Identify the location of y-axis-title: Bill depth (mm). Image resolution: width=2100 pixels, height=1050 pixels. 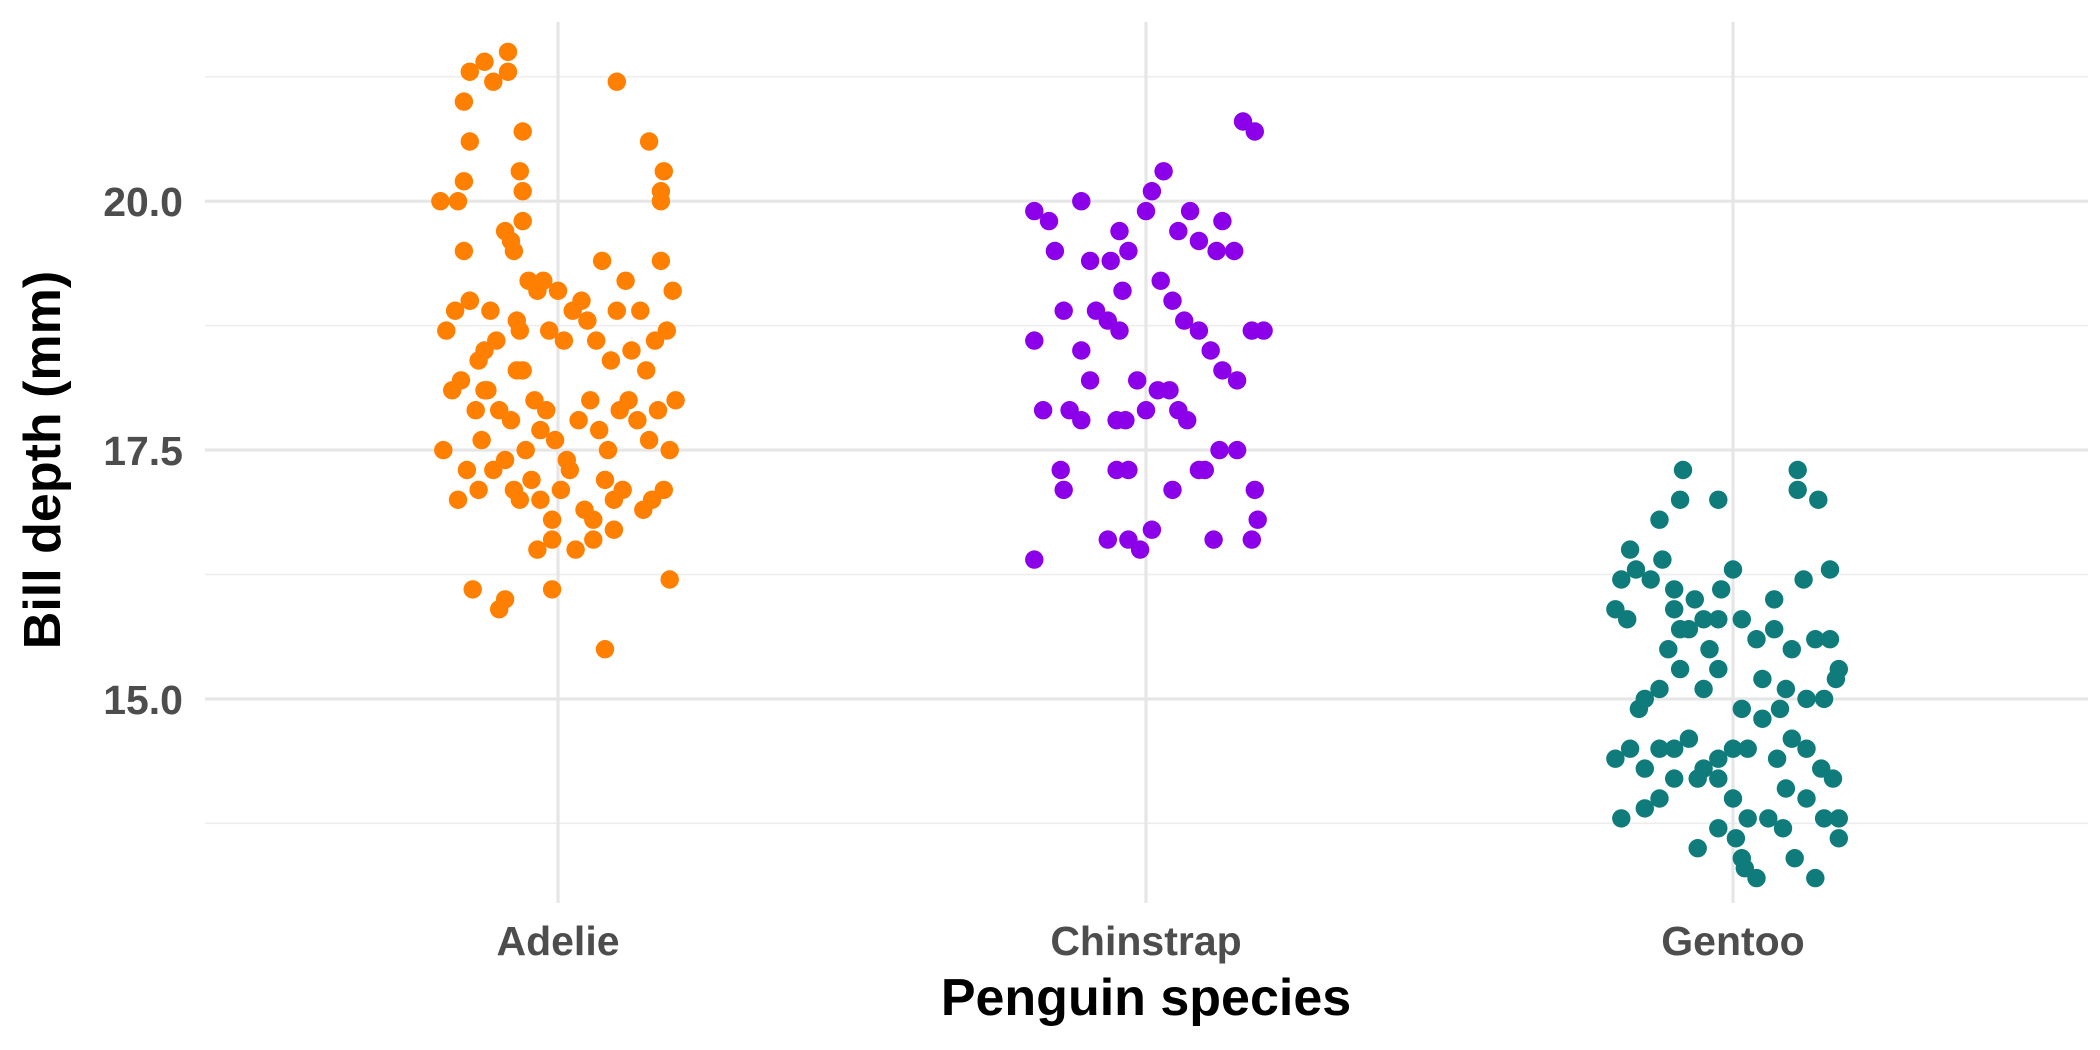
(43, 460).